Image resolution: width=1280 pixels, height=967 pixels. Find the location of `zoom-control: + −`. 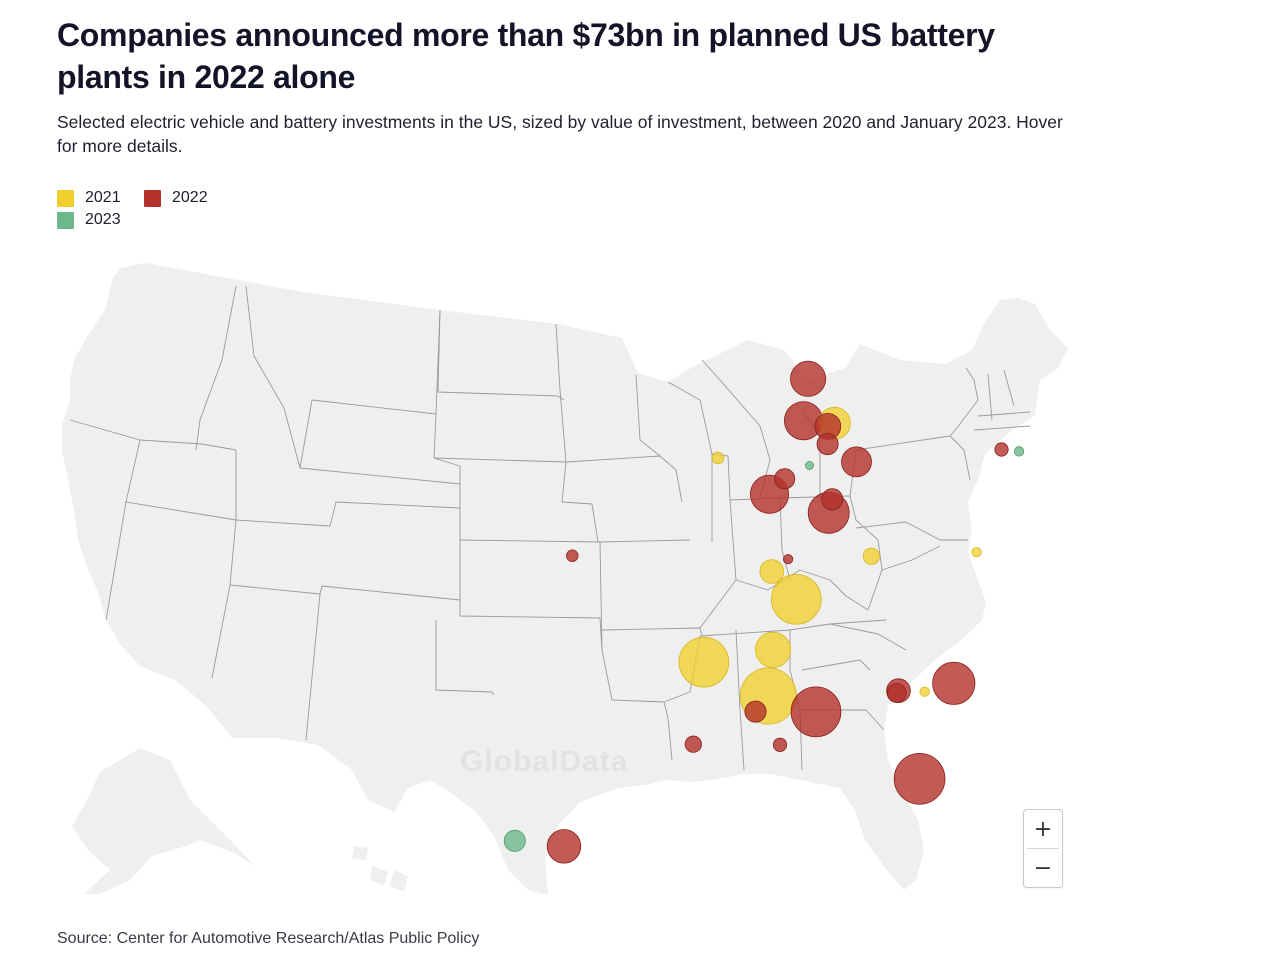

zoom-control: + − is located at coordinates (1043, 848).